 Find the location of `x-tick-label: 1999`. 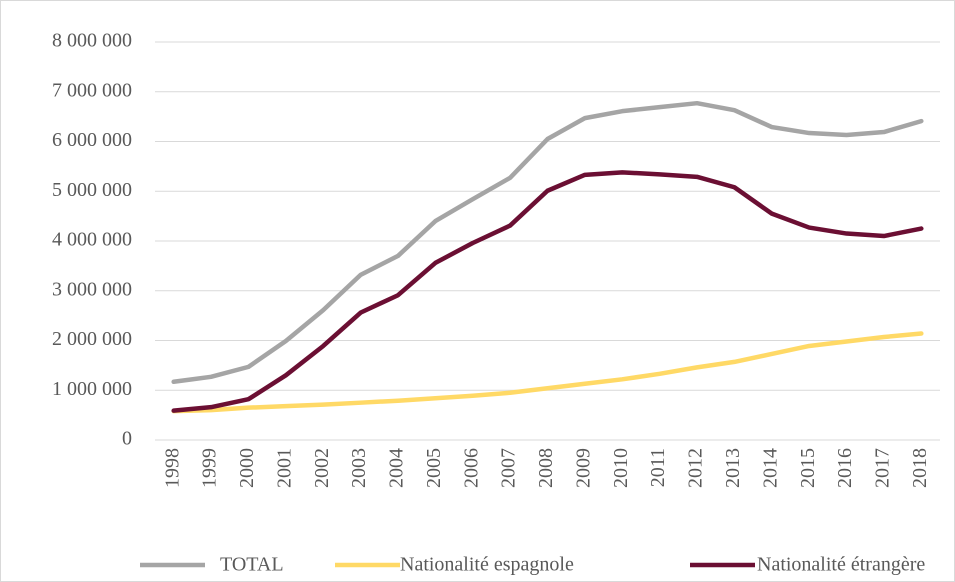

x-tick-label: 1999 is located at coordinates (210, 468).